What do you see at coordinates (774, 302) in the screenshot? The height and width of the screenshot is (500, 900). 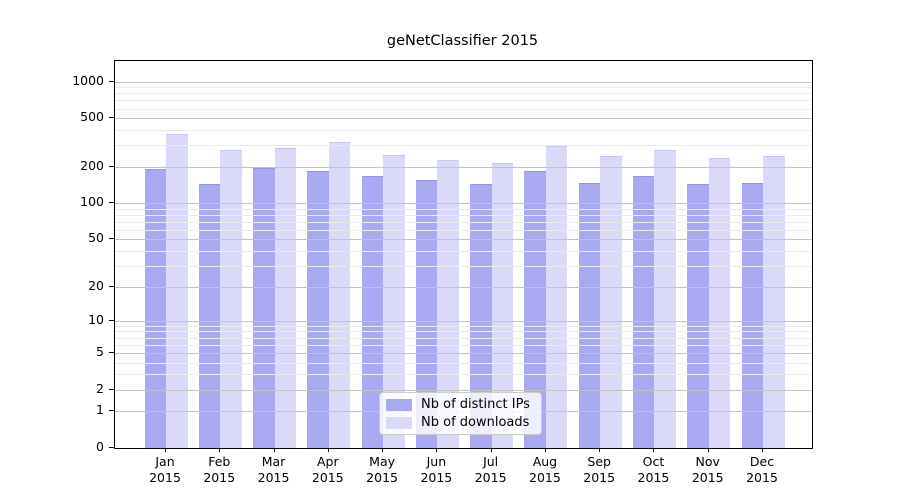 I see `bar-downloads-dec` at bounding box center [774, 302].